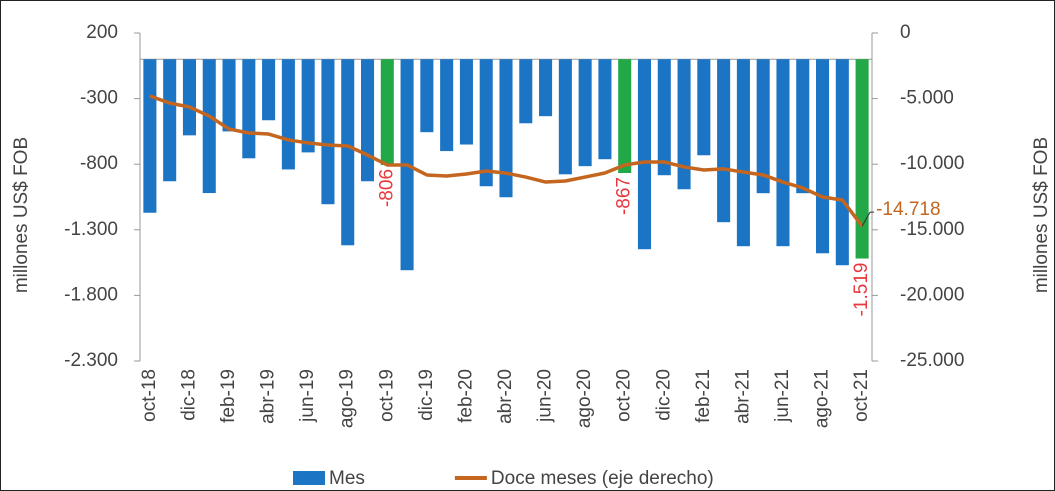 The height and width of the screenshot is (491, 1055). I want to click on x-tick-label: abr-20, so click(505, 396).